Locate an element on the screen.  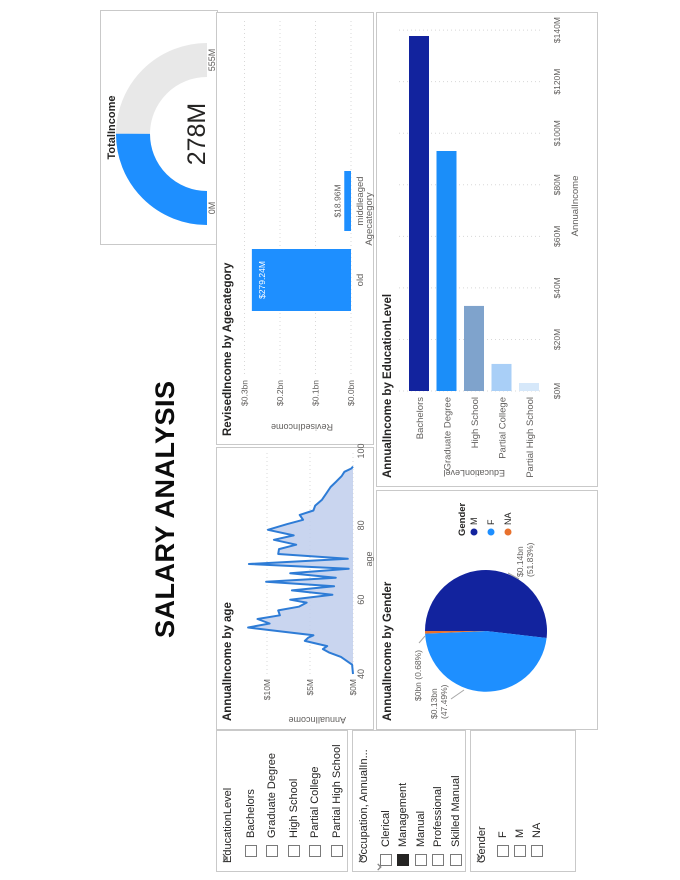
x-tick-label: $0M is located at coordinates (557, 391).